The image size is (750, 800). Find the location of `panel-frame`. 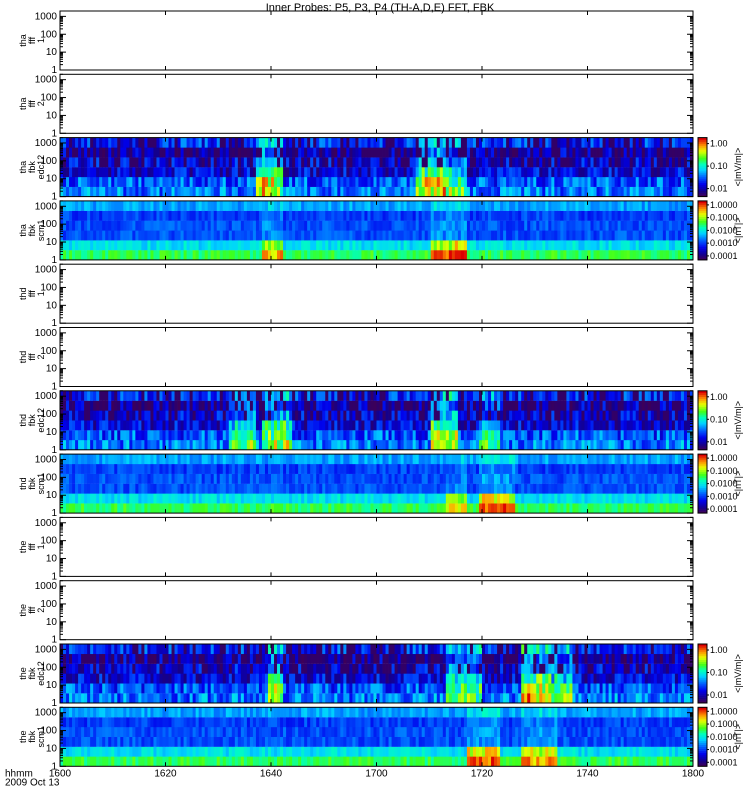

panel-frame is located at coordinates (376, 40).